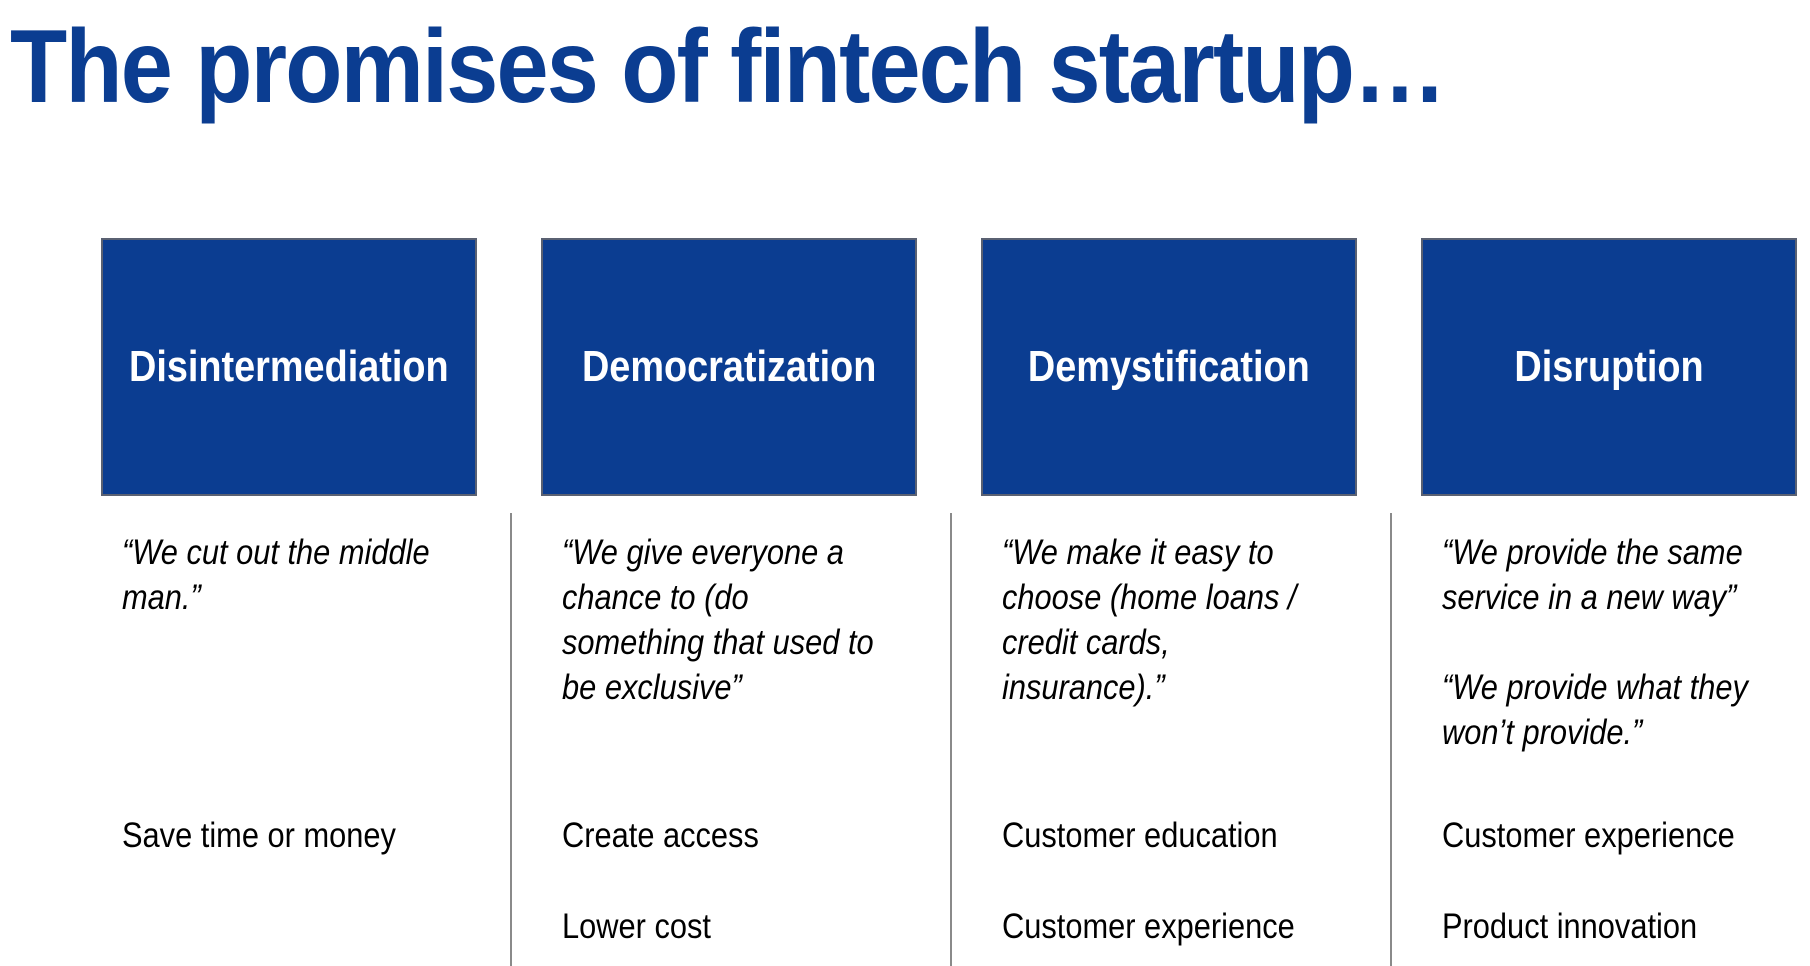  What do you see at coordinates (259, 835) in the screenshot?
I see `point: Save time or money` at bounding box center [259, 835].